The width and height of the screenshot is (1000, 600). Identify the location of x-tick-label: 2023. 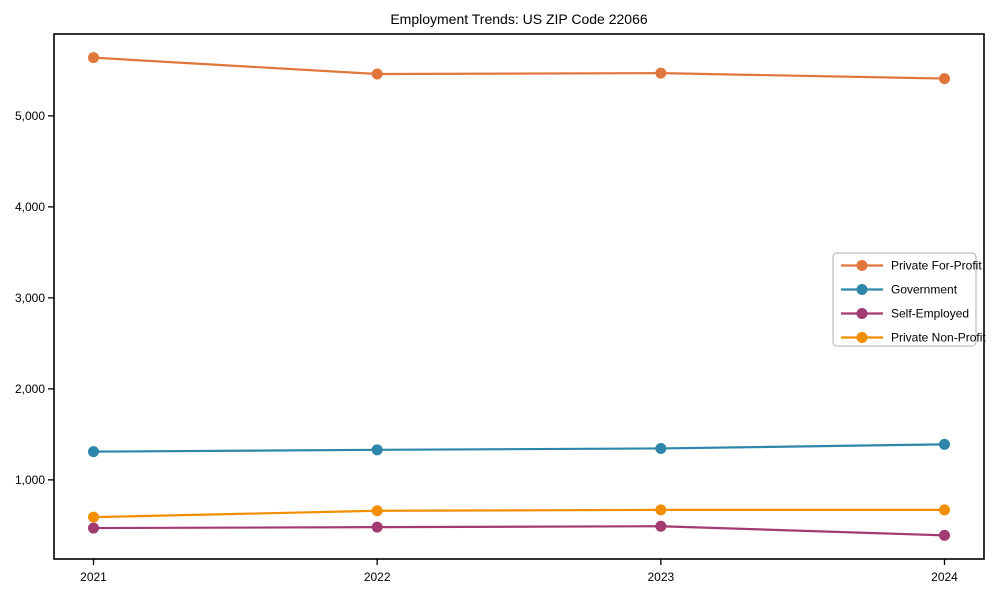
(660, 577).